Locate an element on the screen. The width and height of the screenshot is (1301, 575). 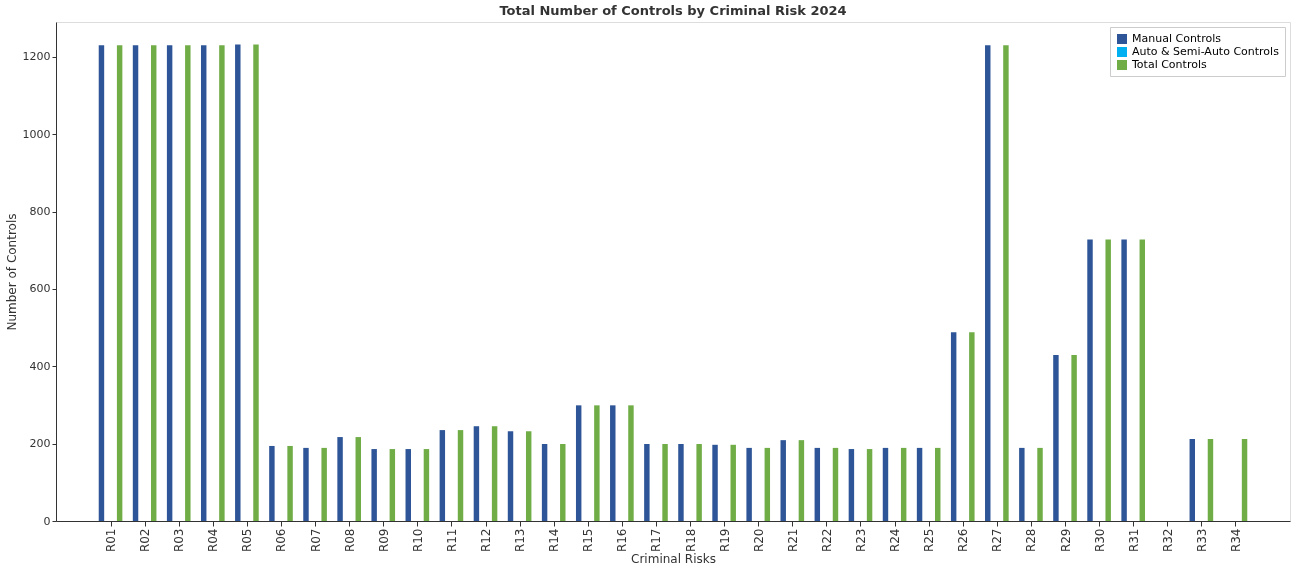
y-tick-label: 0 is located at coordinates (47, 521).